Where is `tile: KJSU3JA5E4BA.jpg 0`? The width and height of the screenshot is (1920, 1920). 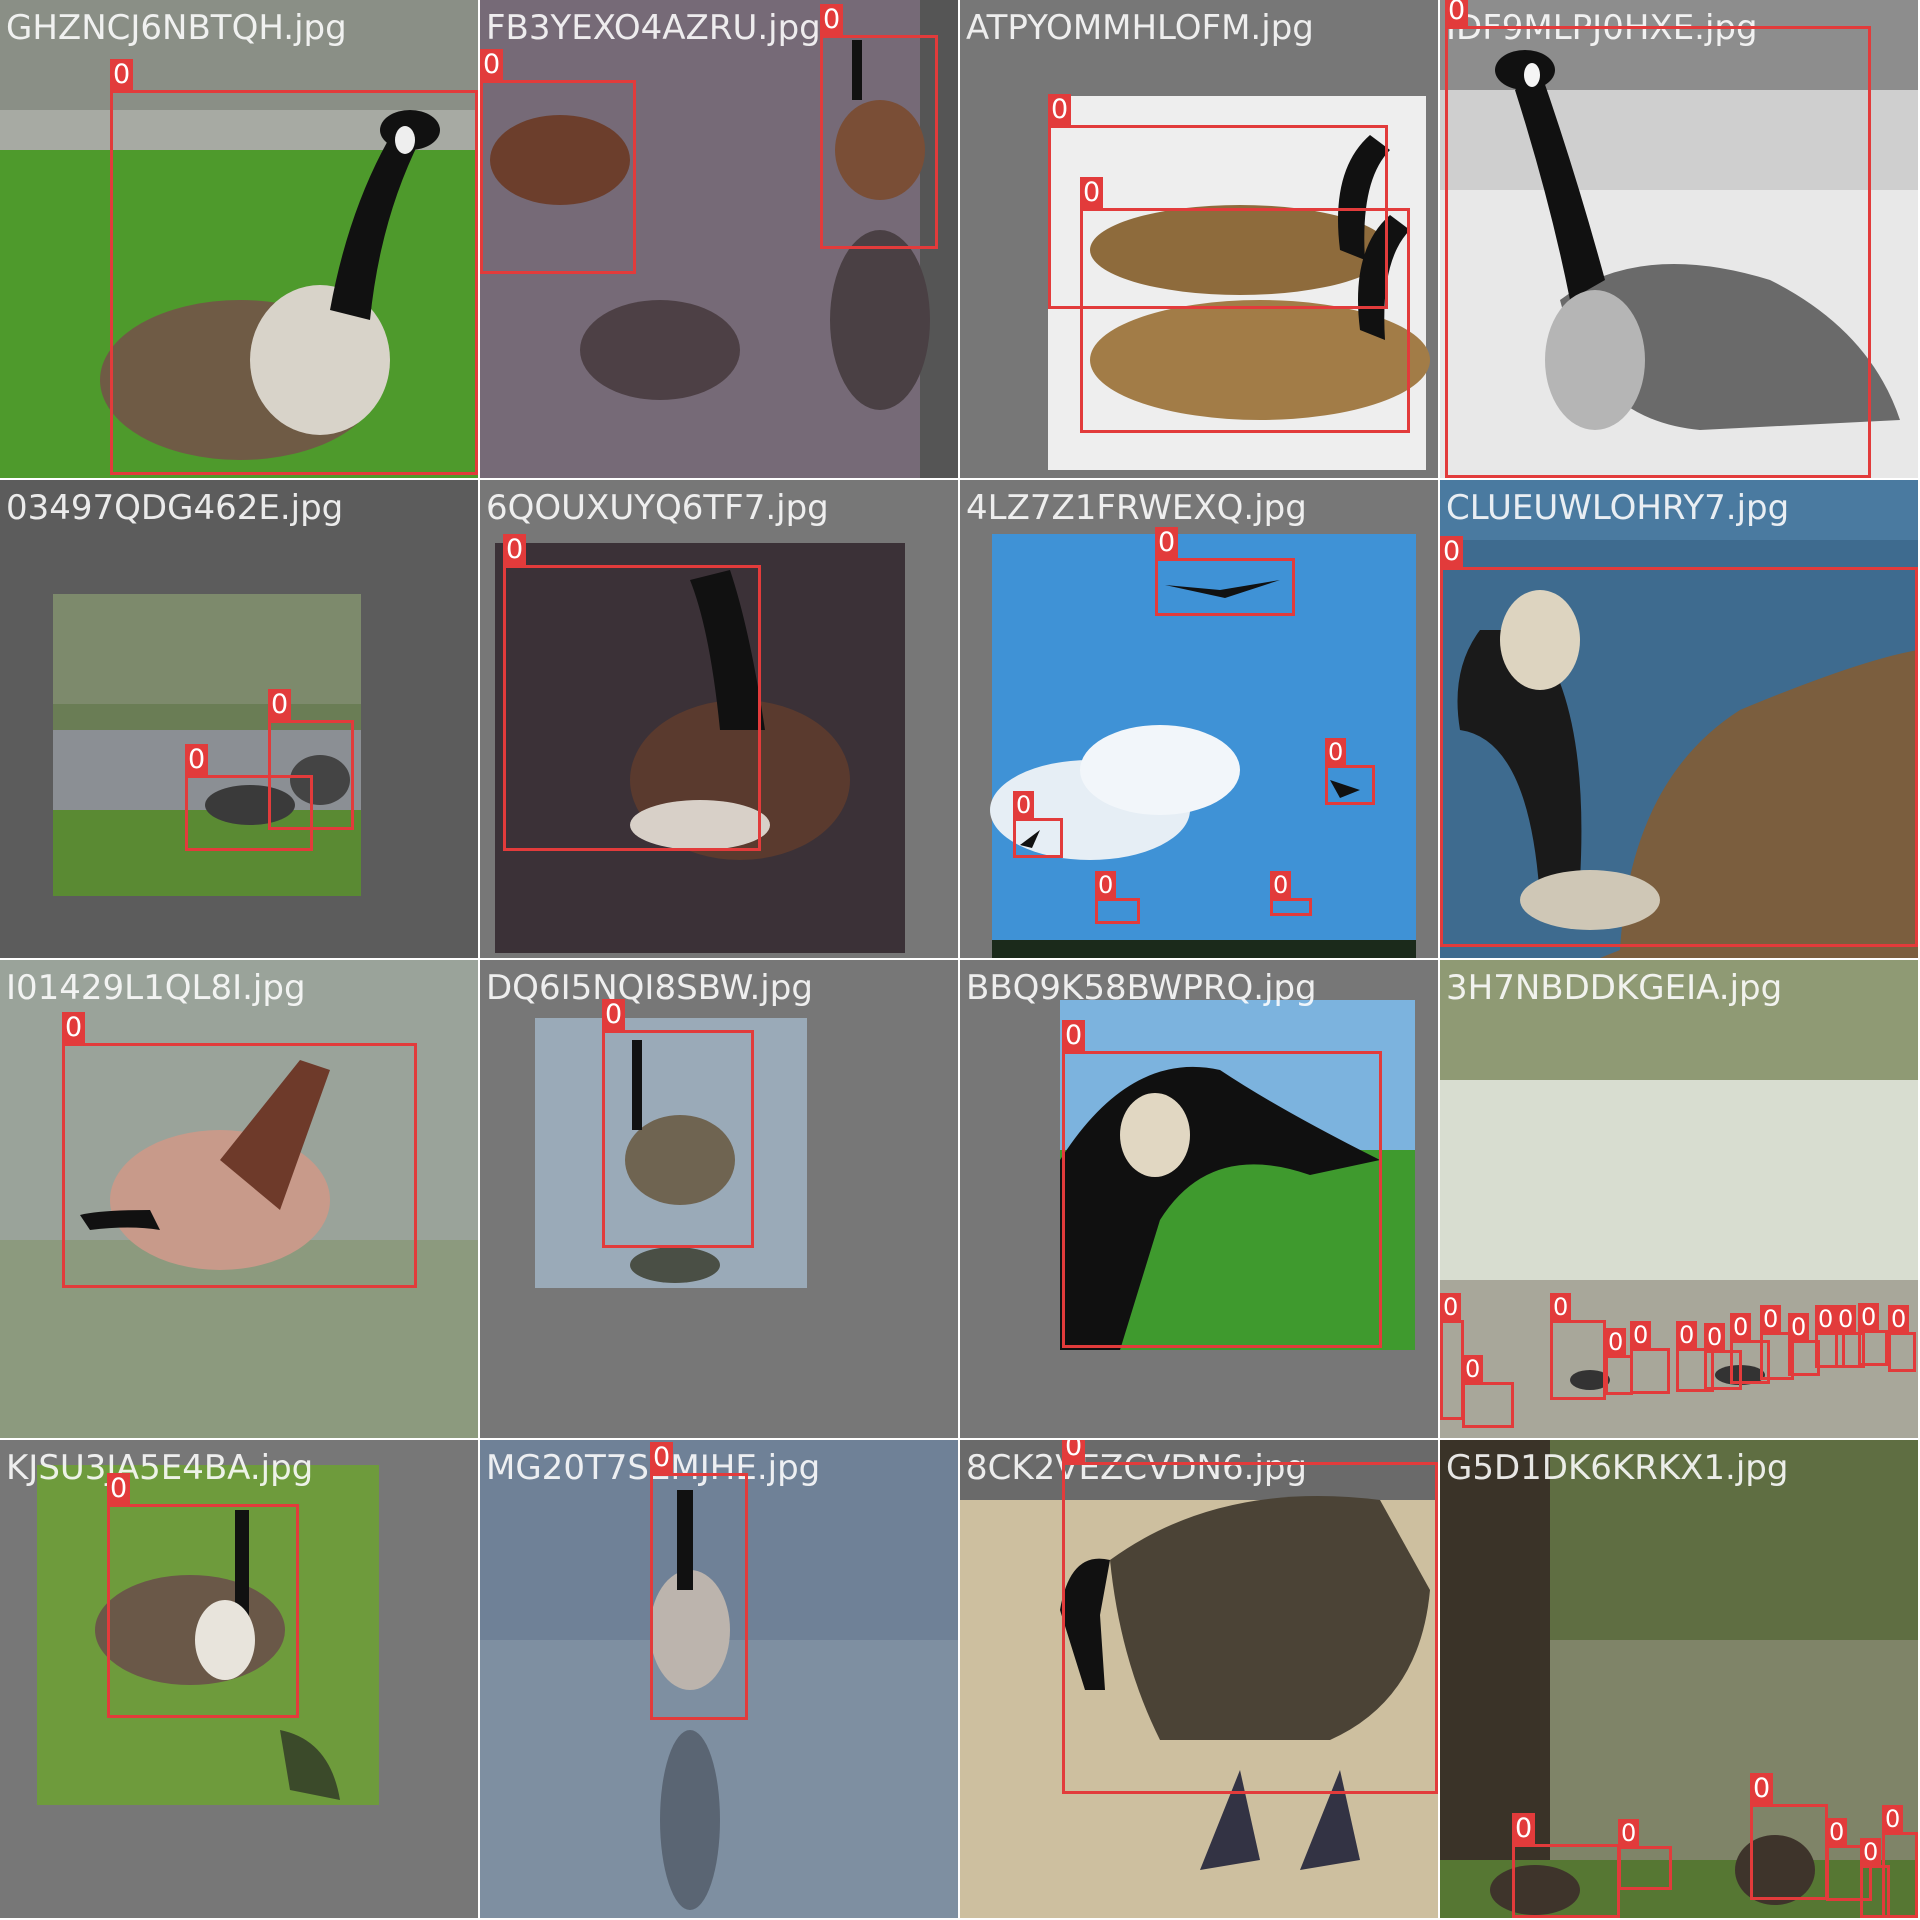
tile: KJSU3JA5E4BA.jpg 0 is located at coordinates (239, 1679).